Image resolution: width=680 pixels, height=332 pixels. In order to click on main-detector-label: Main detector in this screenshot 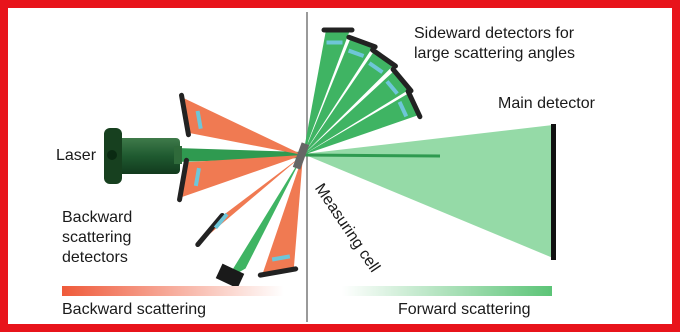, I will do `click(546, 103)`.